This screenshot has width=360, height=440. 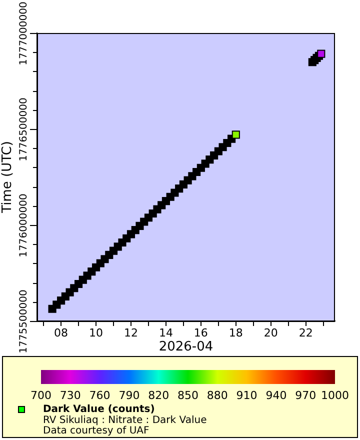 I want to click on x-tick-label: 14, so click(x=165, y=333).